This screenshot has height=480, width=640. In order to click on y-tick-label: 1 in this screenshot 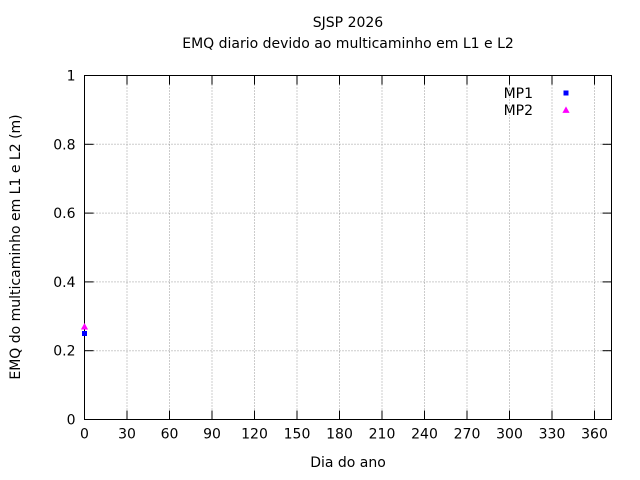, I will do `click(71, 77)`.